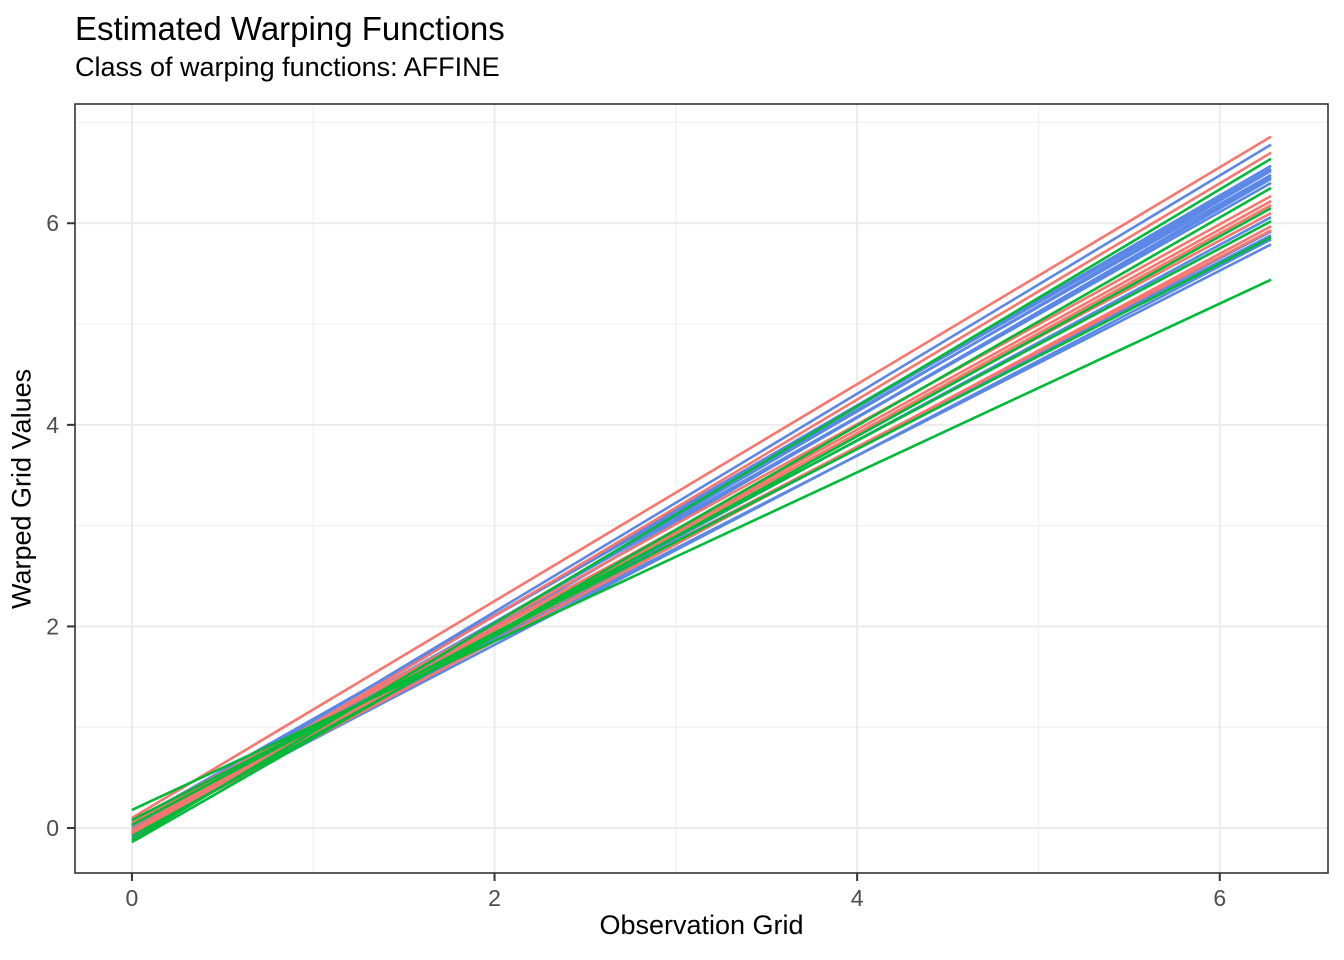  What do you see at coordinates (290, 28) in the screenshot?
I see `plot-title: Estimated Warping Functions` at bounding box center [290, 28].